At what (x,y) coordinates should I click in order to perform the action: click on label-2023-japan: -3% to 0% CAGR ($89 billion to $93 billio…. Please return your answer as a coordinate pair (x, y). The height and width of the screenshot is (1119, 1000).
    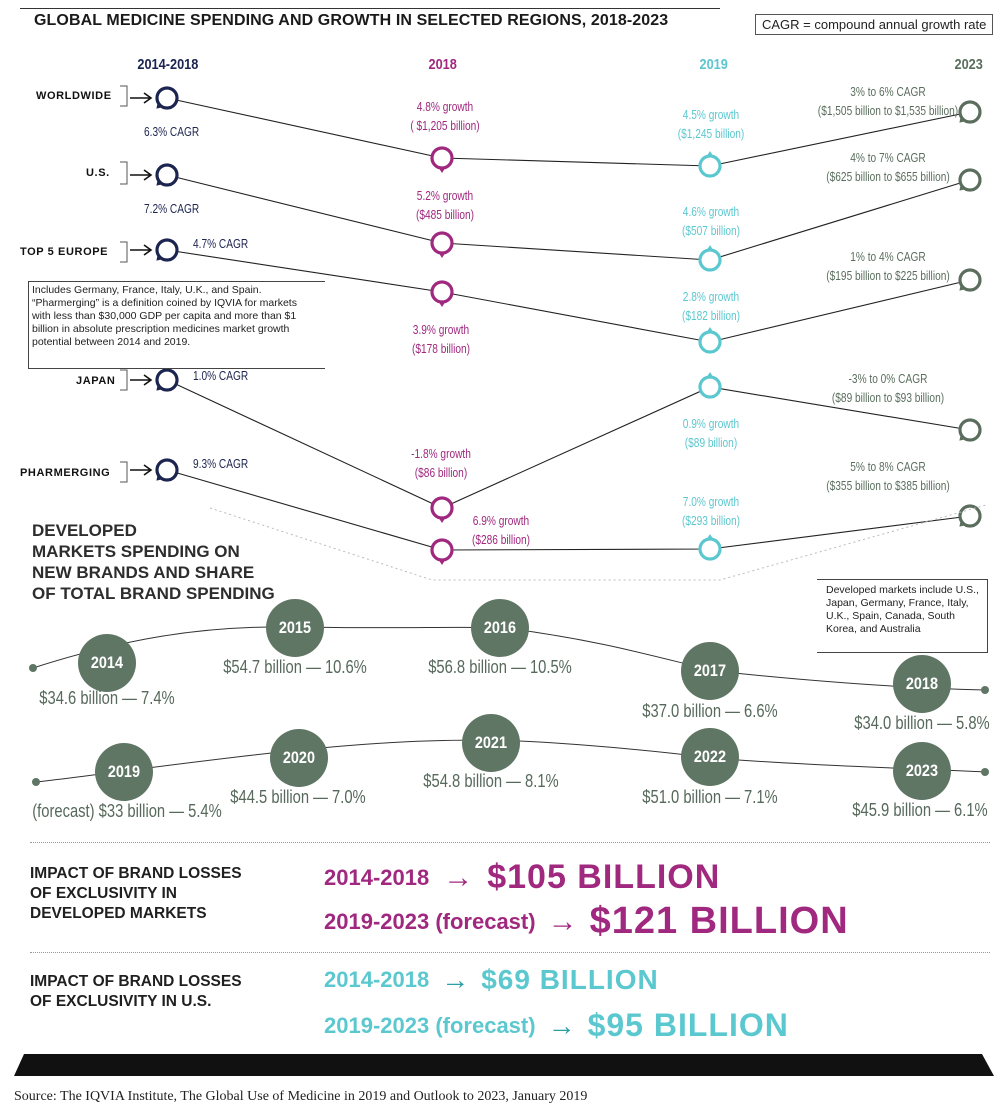
    Looking at the image, I should click on (888, 388).